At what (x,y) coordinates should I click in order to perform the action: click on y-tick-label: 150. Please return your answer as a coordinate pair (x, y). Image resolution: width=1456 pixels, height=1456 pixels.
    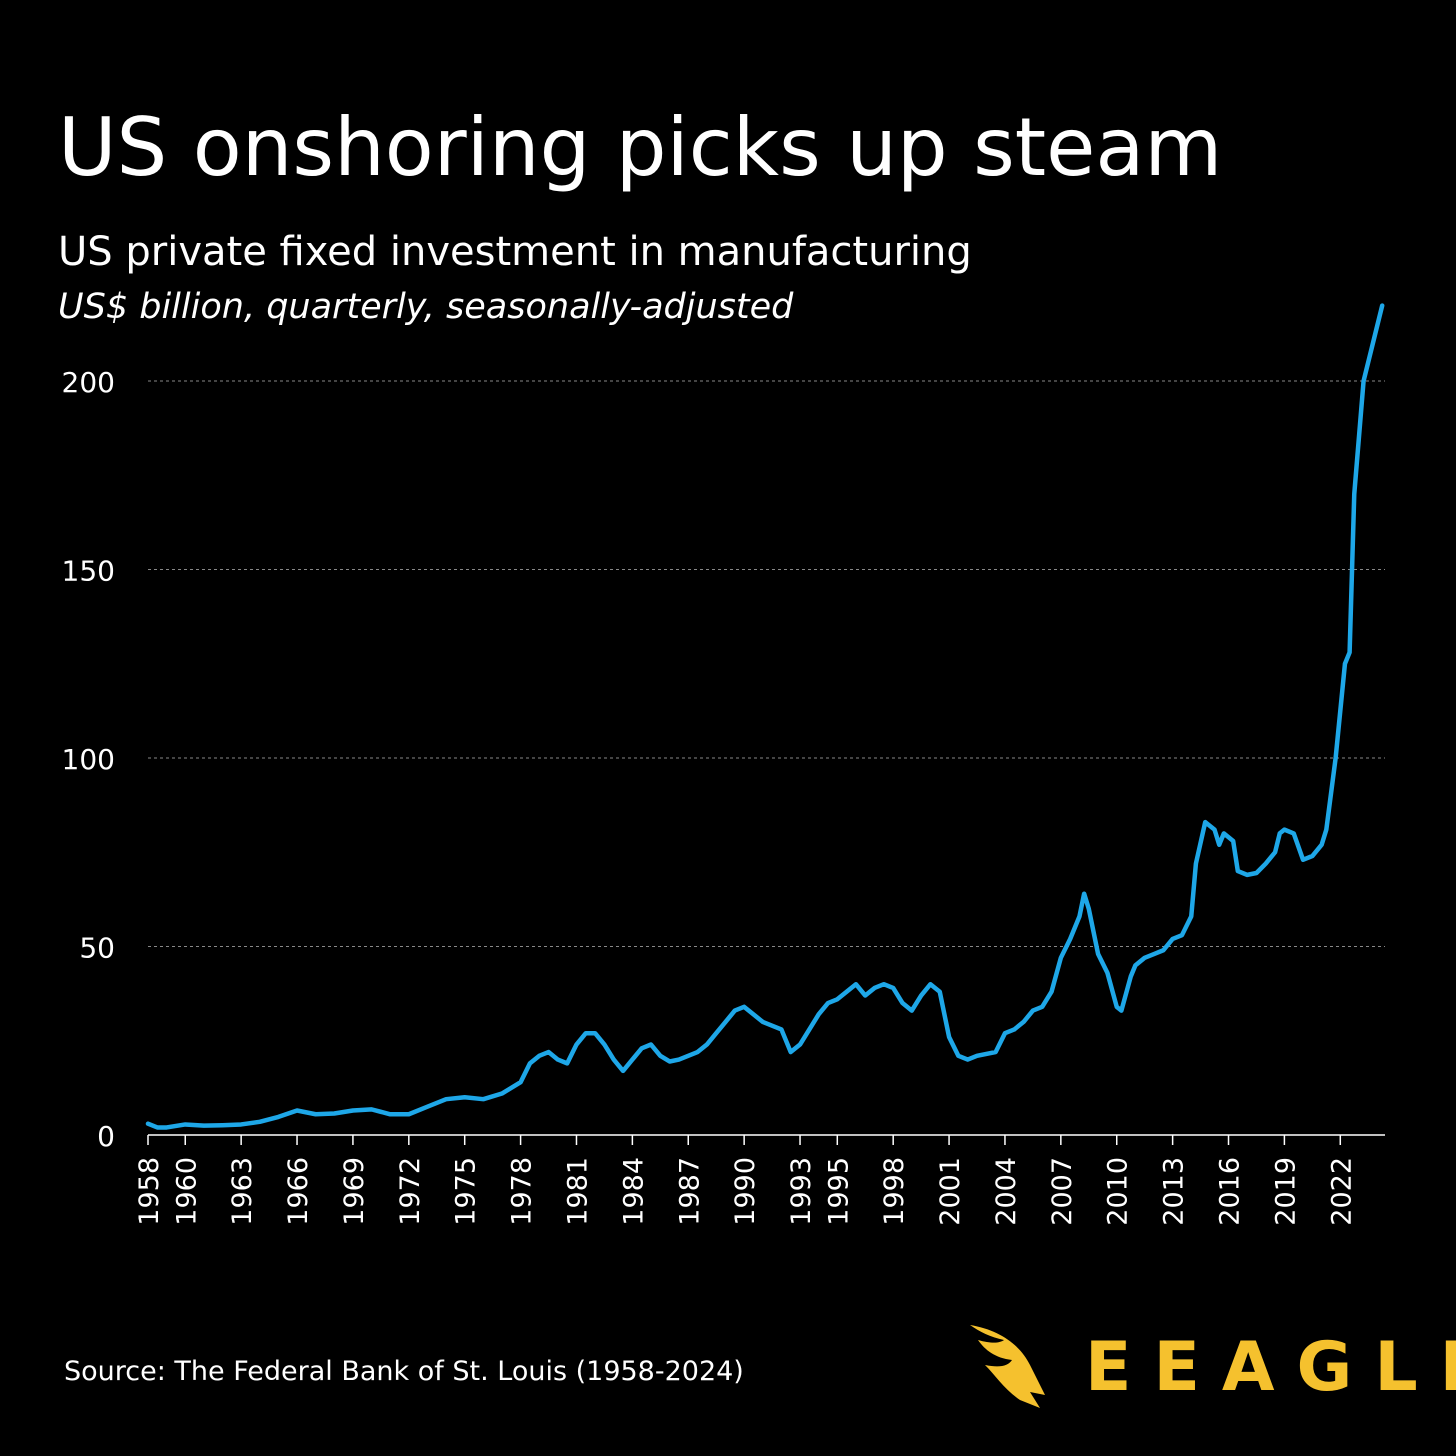
    Looking at the image, I should click on (88, 571).